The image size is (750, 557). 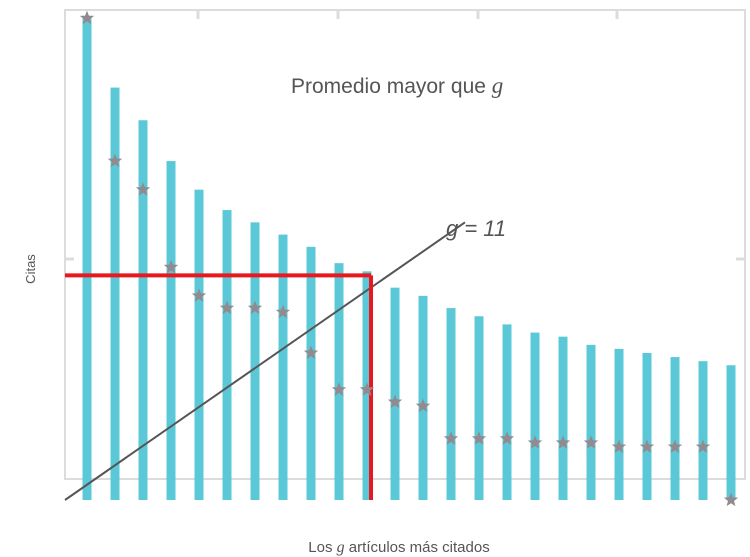 What do you see at coordinates (30, 269) in the screenshot?
I see `y-axis-label: Citas` at bounding box center [30, 269].